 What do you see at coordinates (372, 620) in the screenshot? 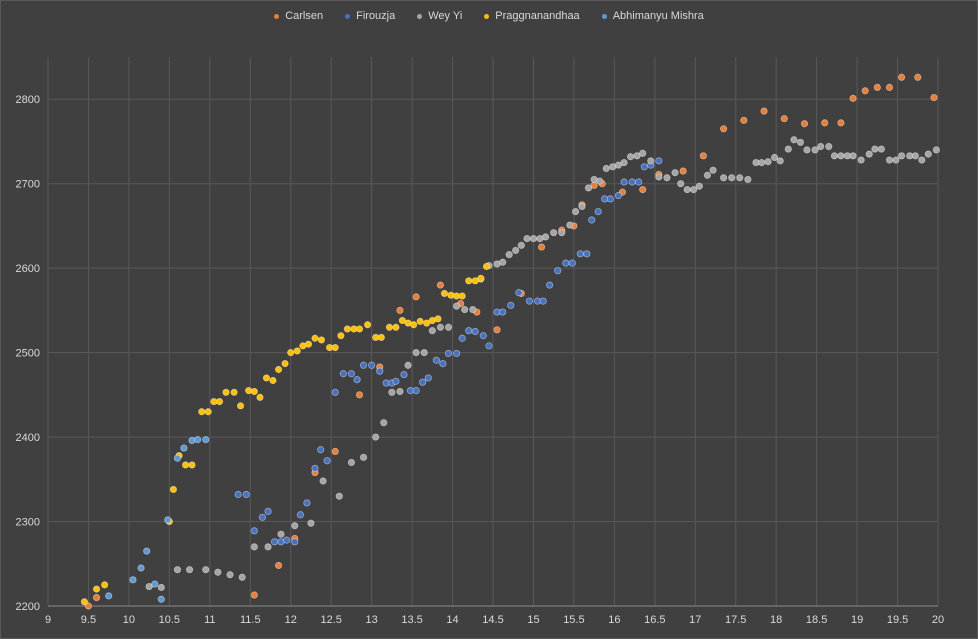
I see `x-tick-label: 13` at bounding box center [372, 620].